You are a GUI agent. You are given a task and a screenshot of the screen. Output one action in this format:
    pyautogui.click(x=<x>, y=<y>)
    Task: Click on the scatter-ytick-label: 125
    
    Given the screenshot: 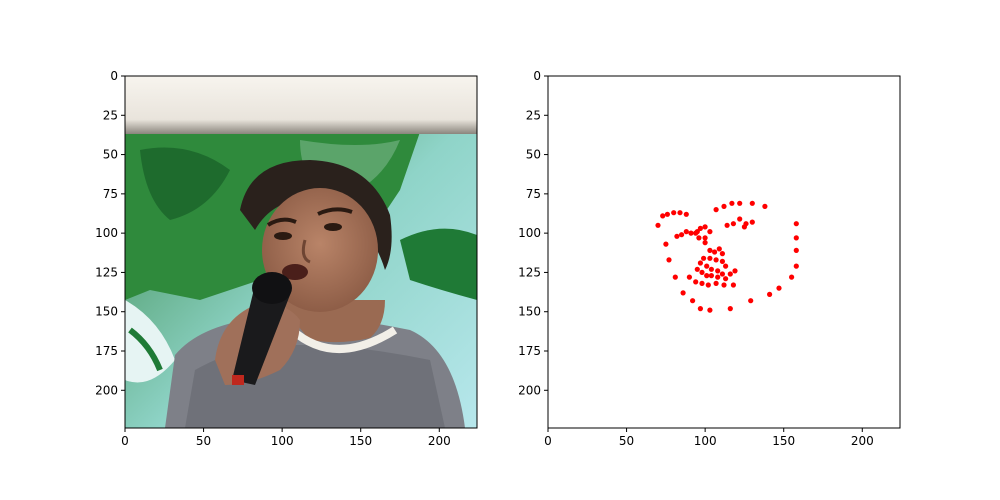 What is the action you would take?
    pyautogui.click(x=529, y=272)
    